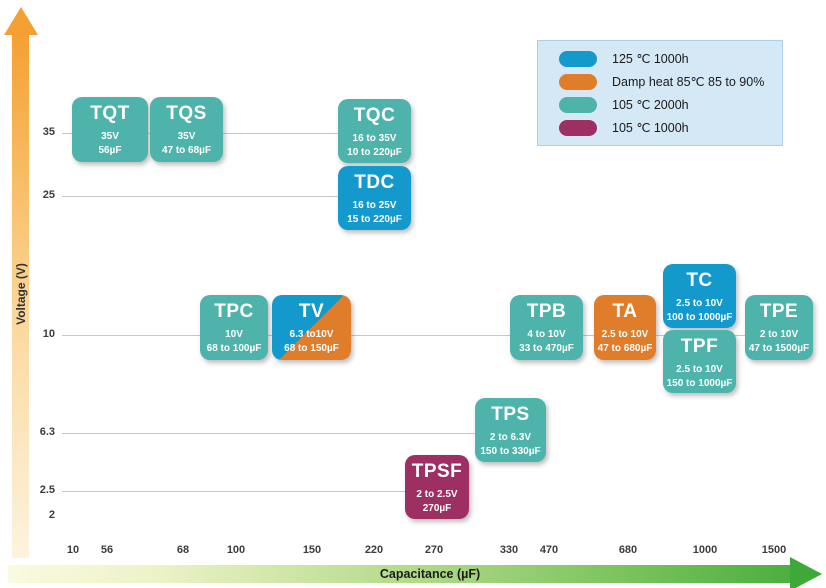 This screenshot has height=588, width=826. I want to click on legend-item-damp-heat: Damp heat 85℃ 85 to 90%, so click(670, 81).